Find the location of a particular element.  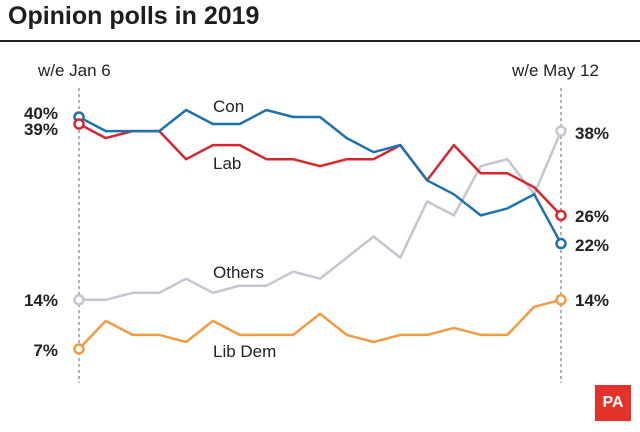

marker-end-lab is located at coordinates (561, 215).